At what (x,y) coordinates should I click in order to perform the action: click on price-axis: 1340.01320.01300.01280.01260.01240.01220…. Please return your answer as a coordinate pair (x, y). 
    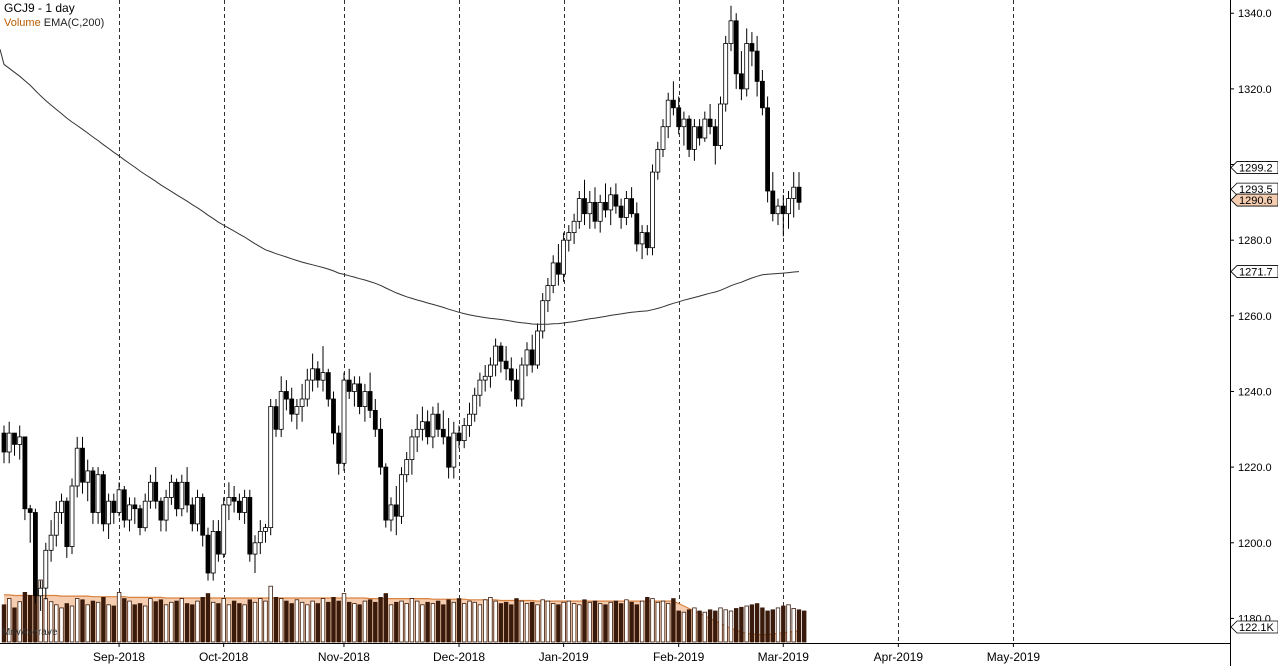
    Looking at the image, I should click on (1254, 333).